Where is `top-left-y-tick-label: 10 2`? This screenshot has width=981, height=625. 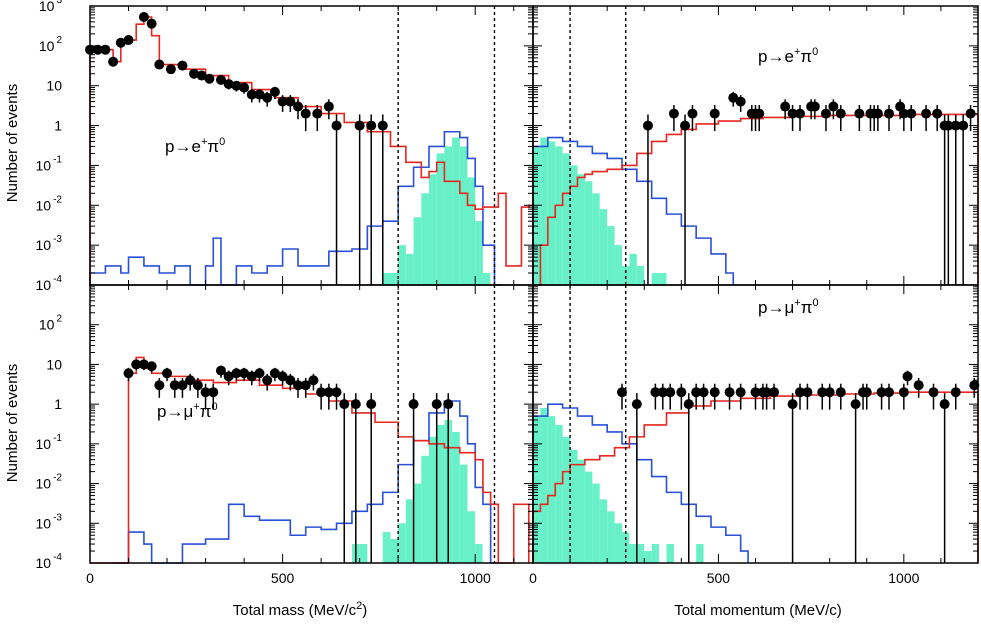
top-left-y-tick-label: 10 2 is located at coordinates (51, 44).